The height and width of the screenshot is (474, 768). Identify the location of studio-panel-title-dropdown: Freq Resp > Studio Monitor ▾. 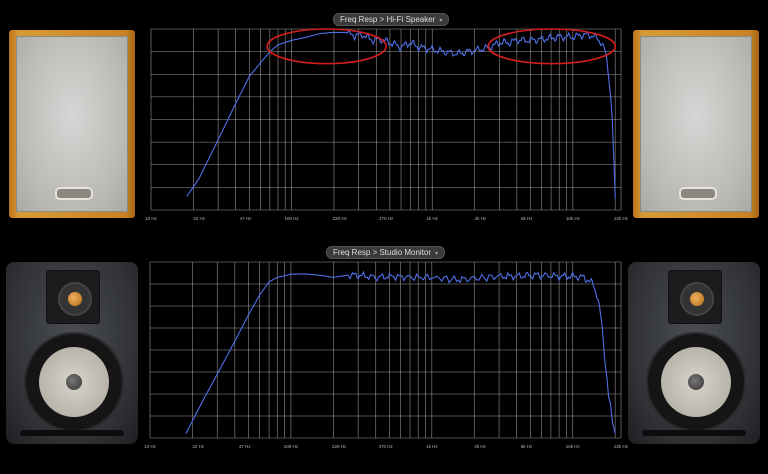
(386, 252).